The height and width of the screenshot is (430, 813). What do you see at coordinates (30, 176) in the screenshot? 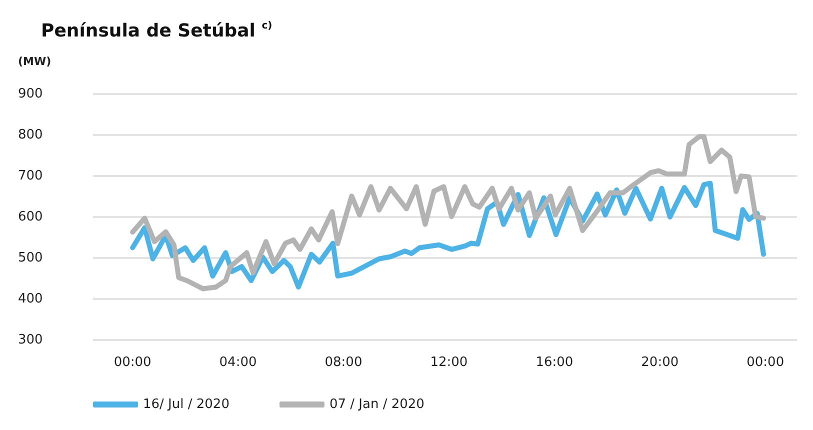
I see `y-tick-label: 700` at bounding box center [30, 176].